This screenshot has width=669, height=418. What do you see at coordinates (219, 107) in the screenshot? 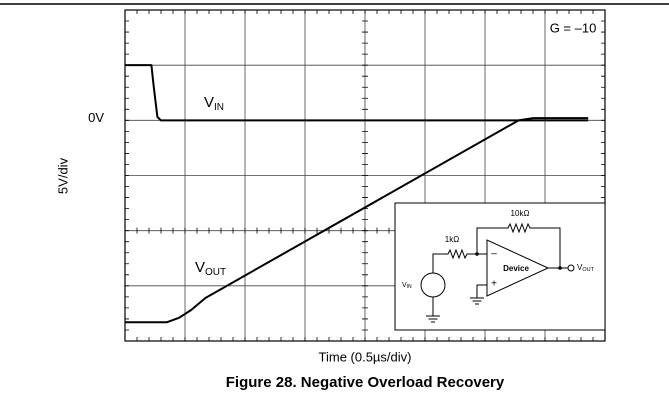
I see `trace-label-sub: IN` at bounding box center [219, 107].